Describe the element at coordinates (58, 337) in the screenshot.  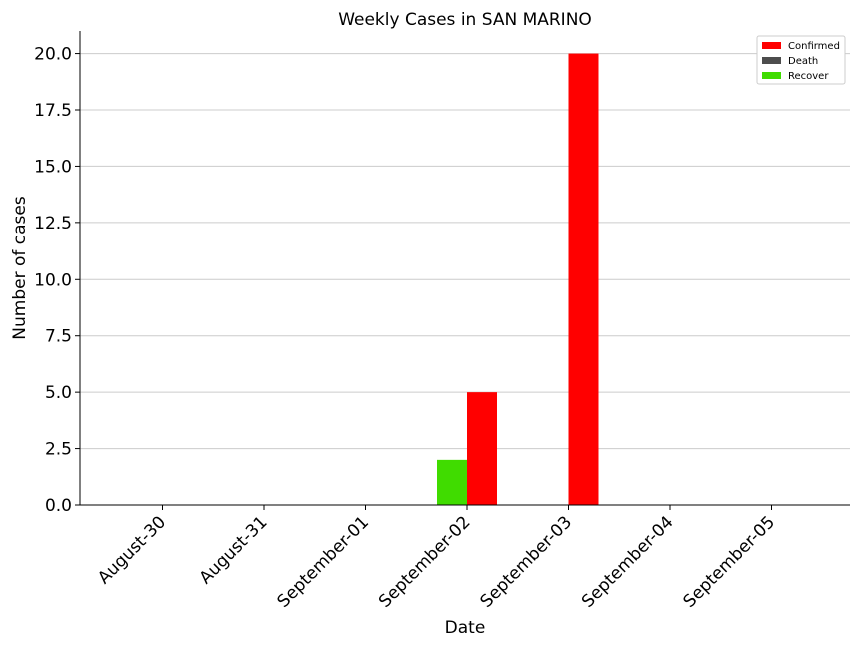
I see `y-tick-label: 7.5` at that location.